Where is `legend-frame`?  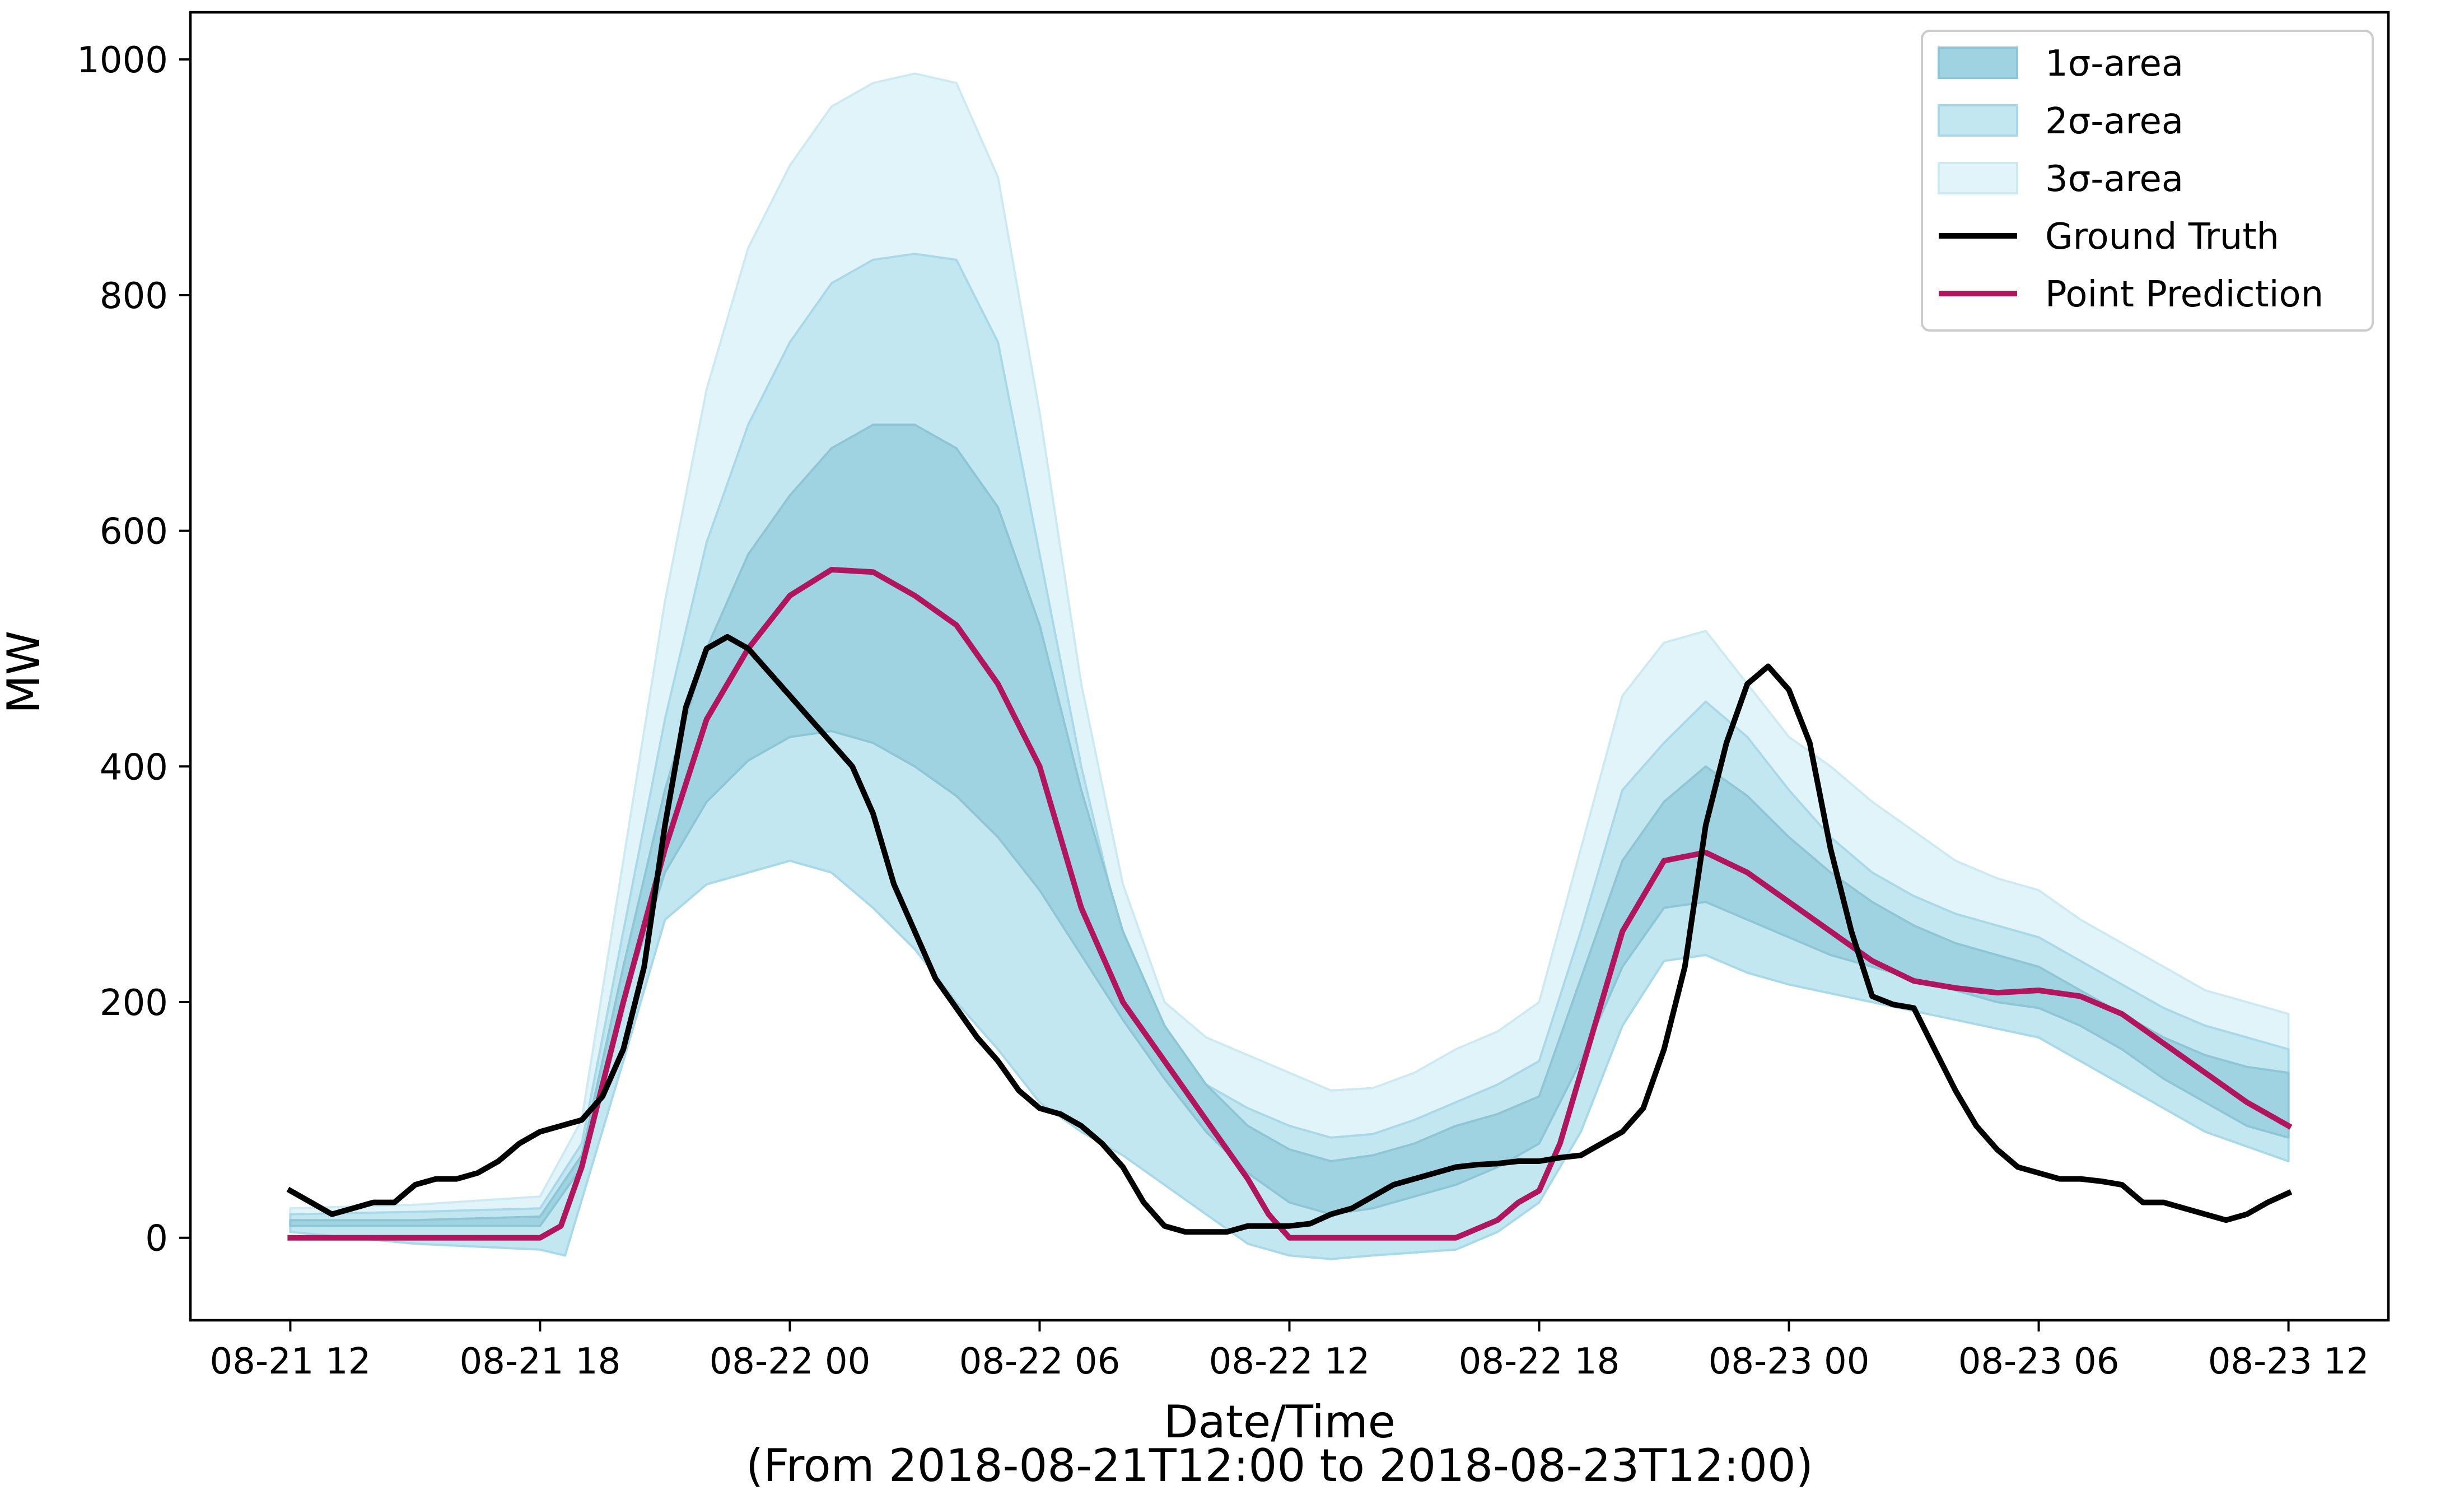
legend-frame is located at coordinates (2148, 181).